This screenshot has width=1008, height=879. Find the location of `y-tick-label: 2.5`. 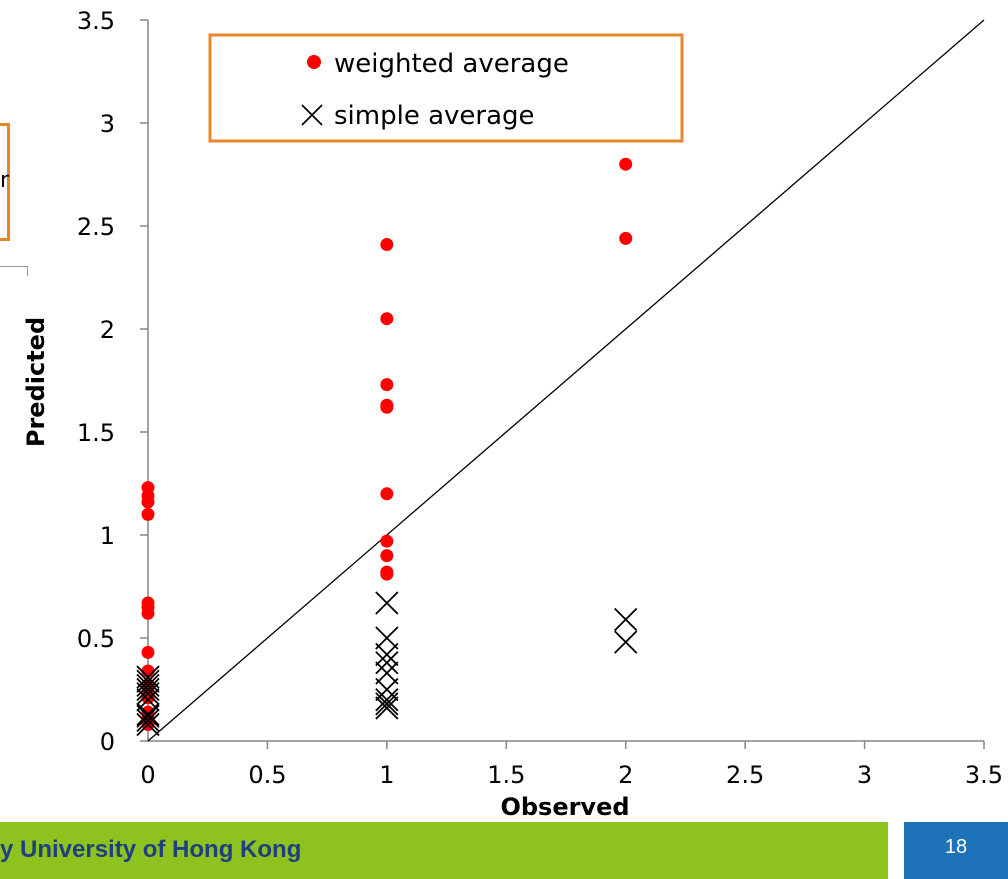

y-tick-label: 2.5 is located at coordinates (96, 227).